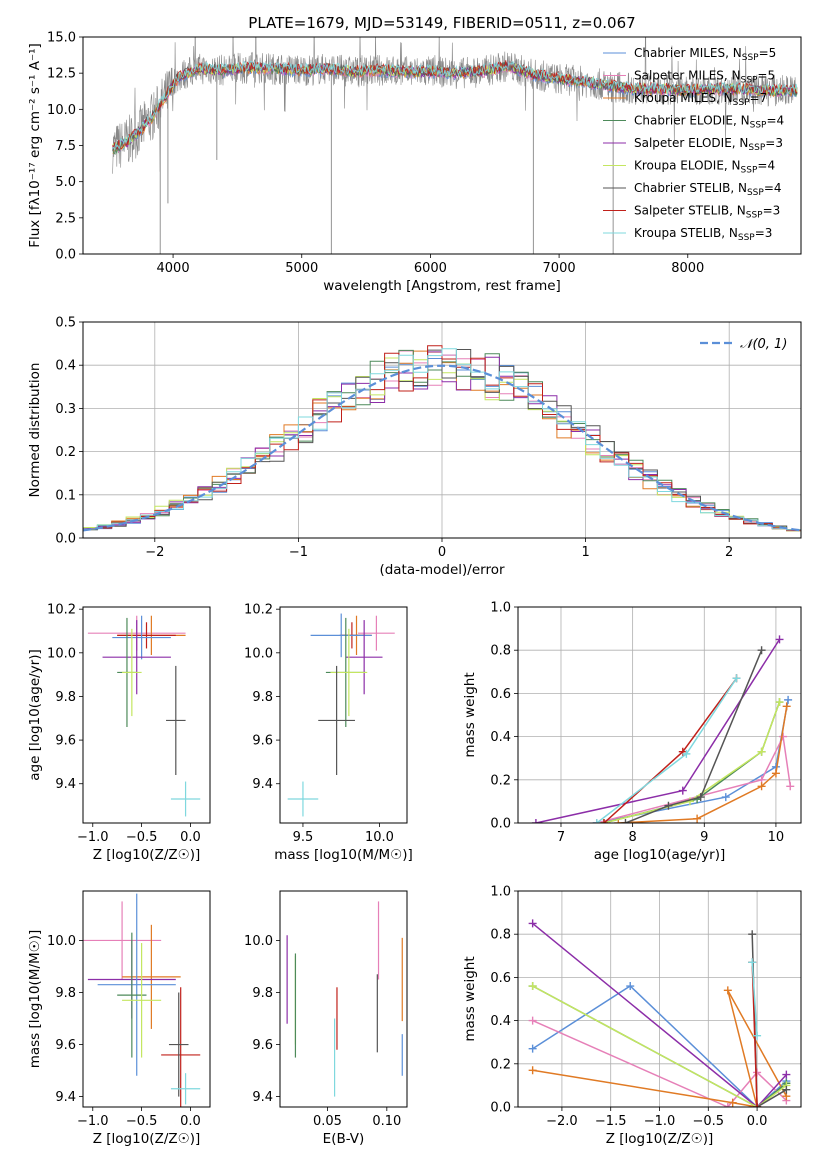  Describe the element at coordinates (585, 552) in the screenshot. I see `x-tick-label: 1` at that location.